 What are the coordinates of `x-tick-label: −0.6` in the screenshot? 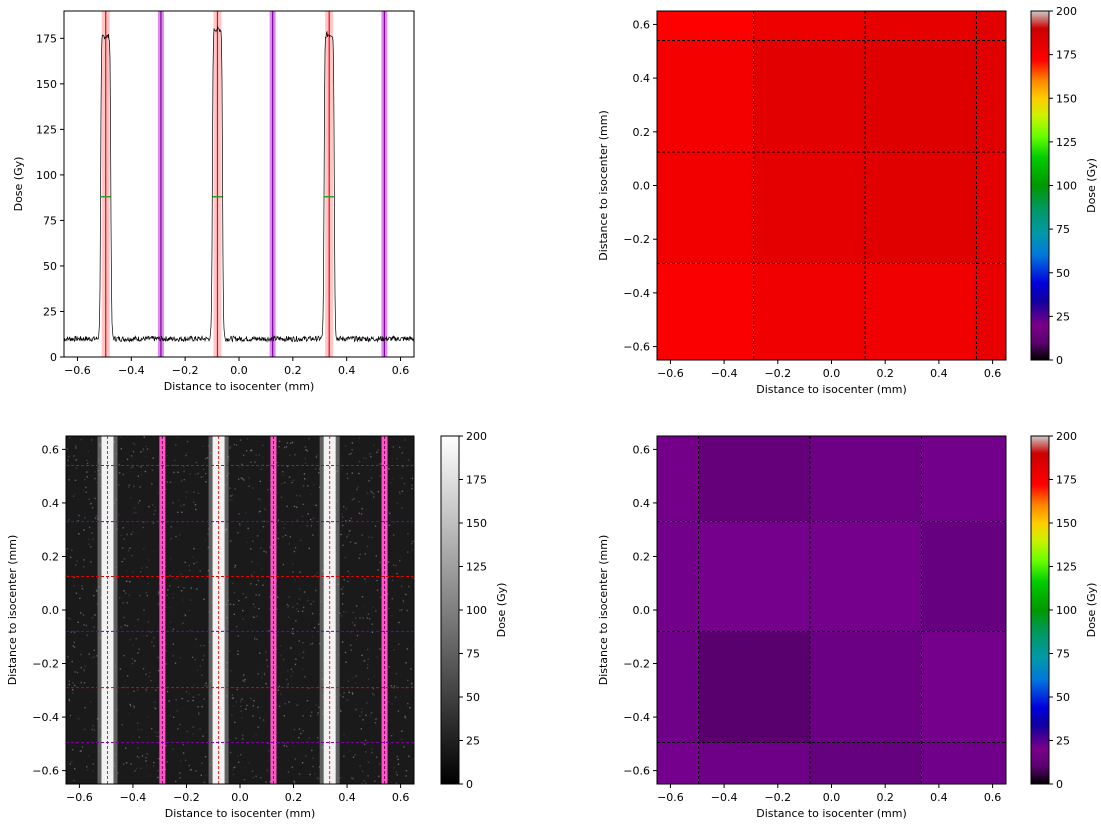 It's located at (79, 797).